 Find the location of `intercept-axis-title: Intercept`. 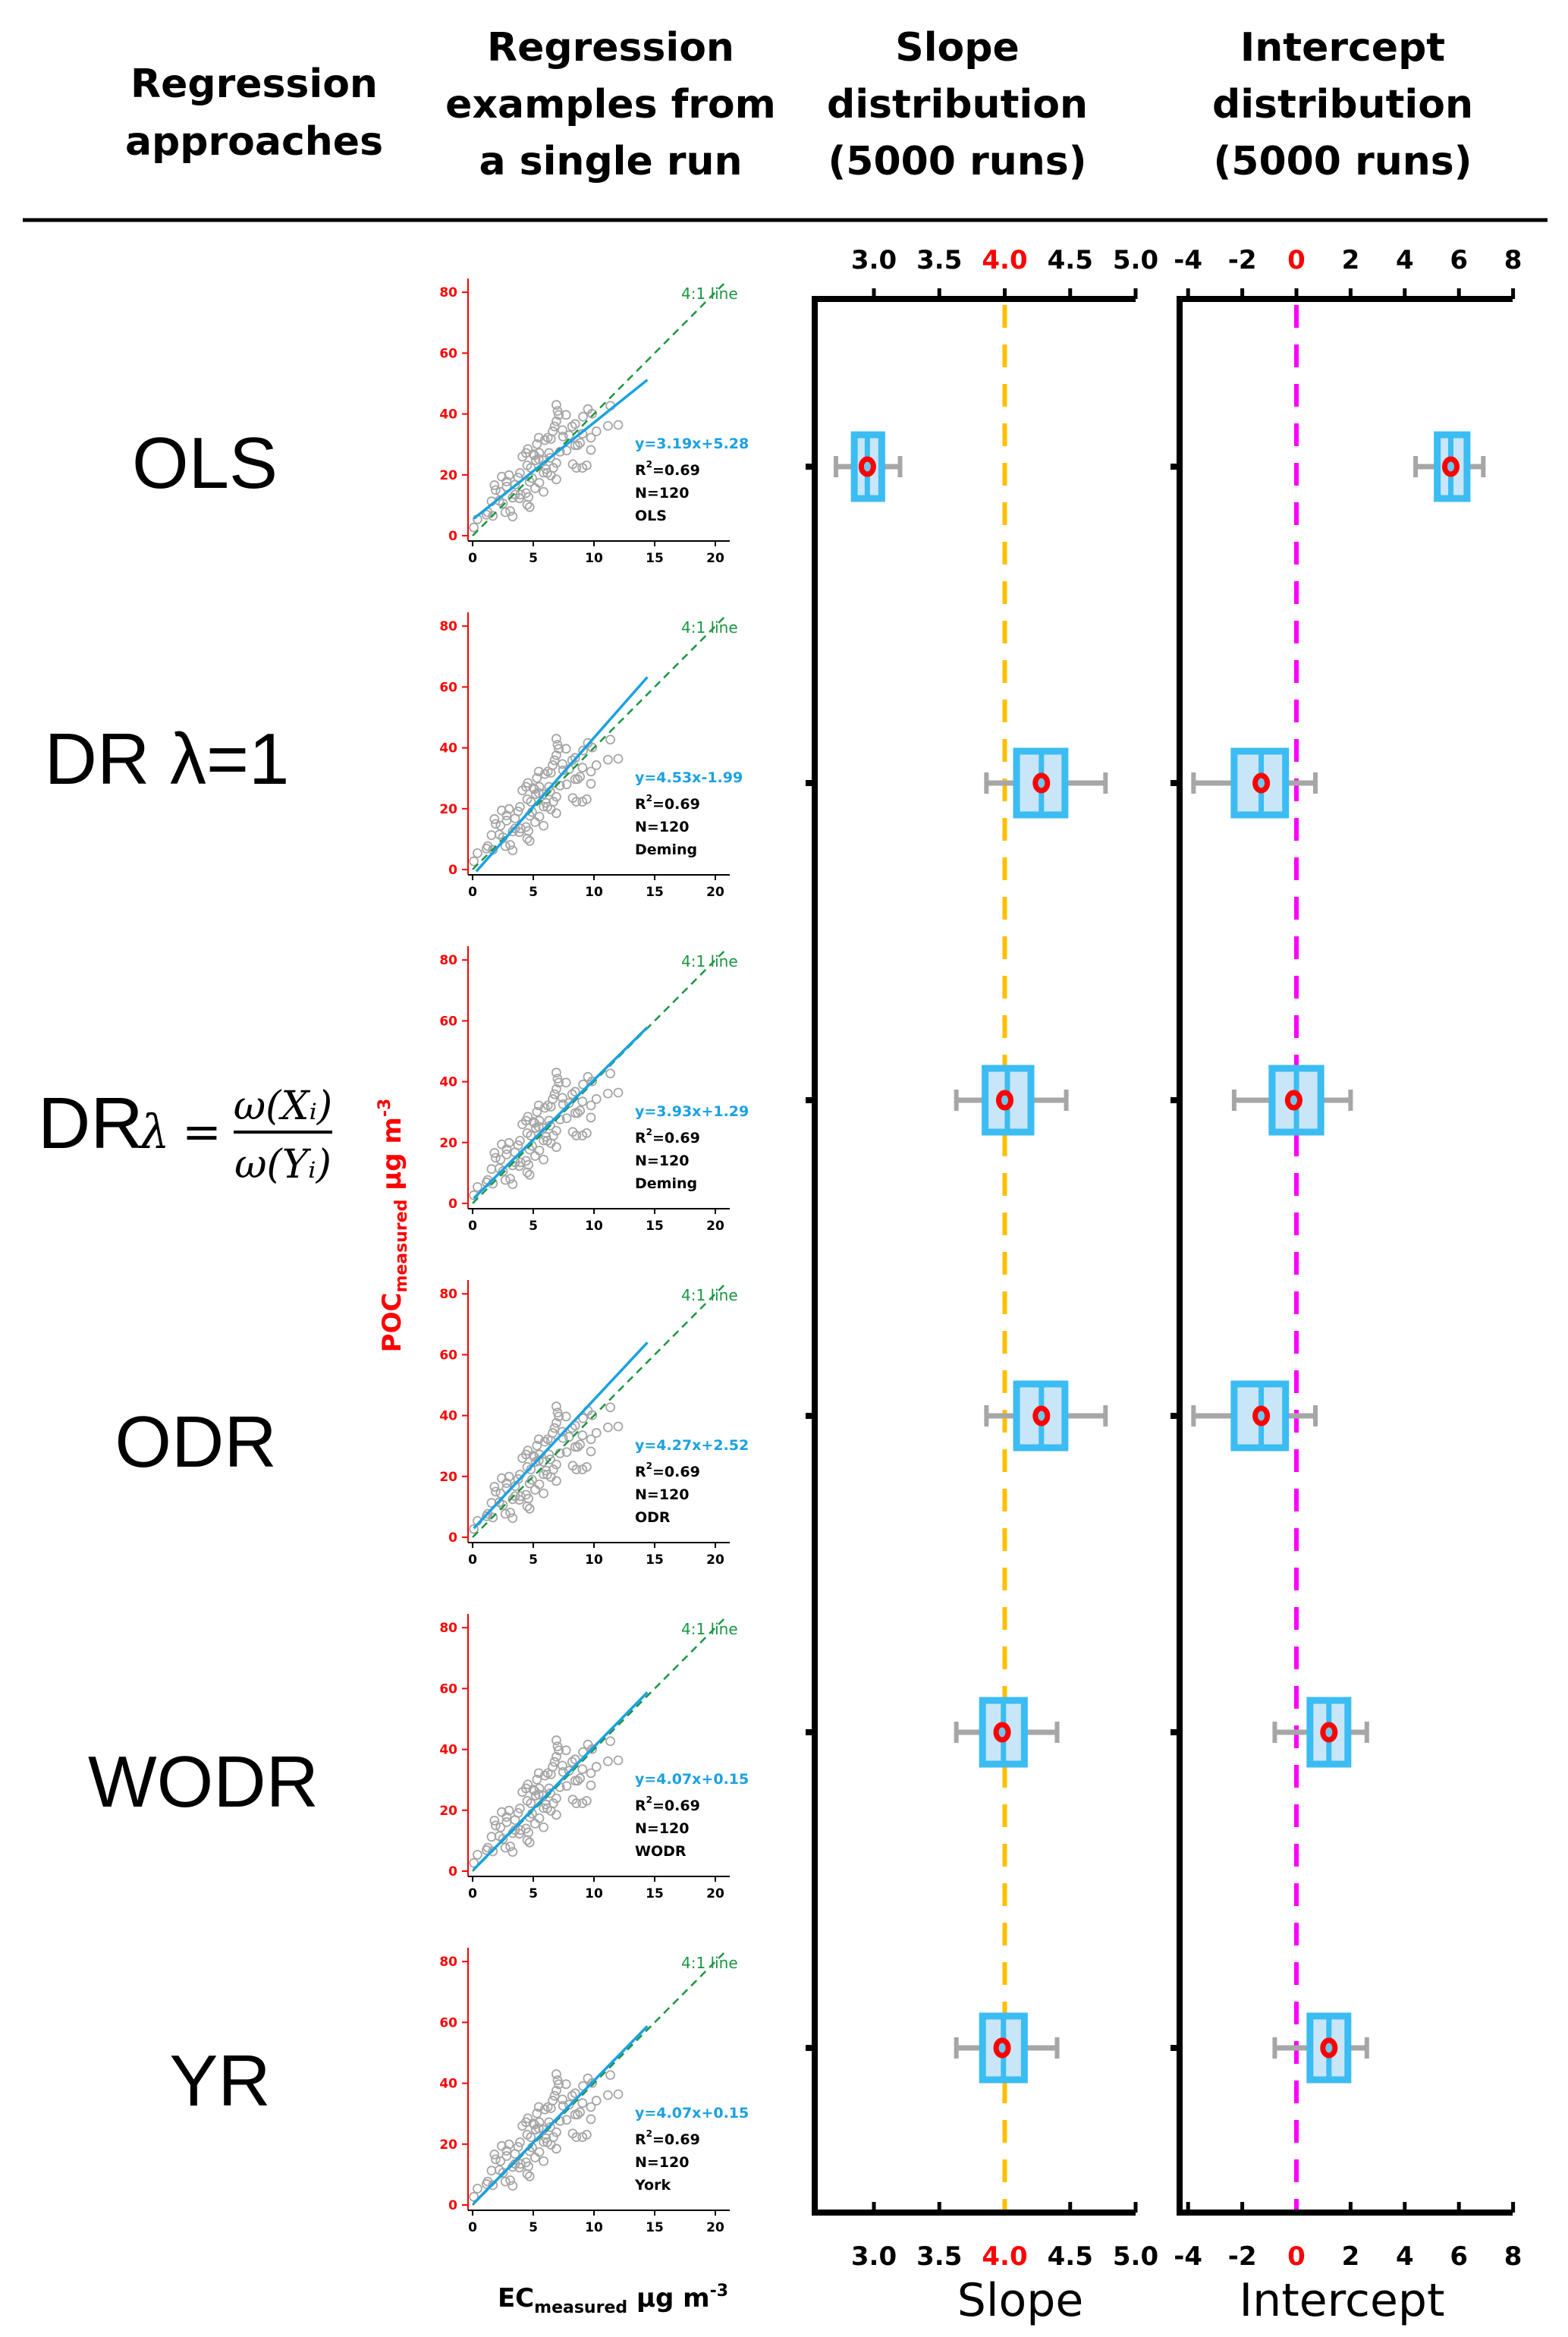

intercept-axis-title: Intercept is located at coordinates (1342, 2300).